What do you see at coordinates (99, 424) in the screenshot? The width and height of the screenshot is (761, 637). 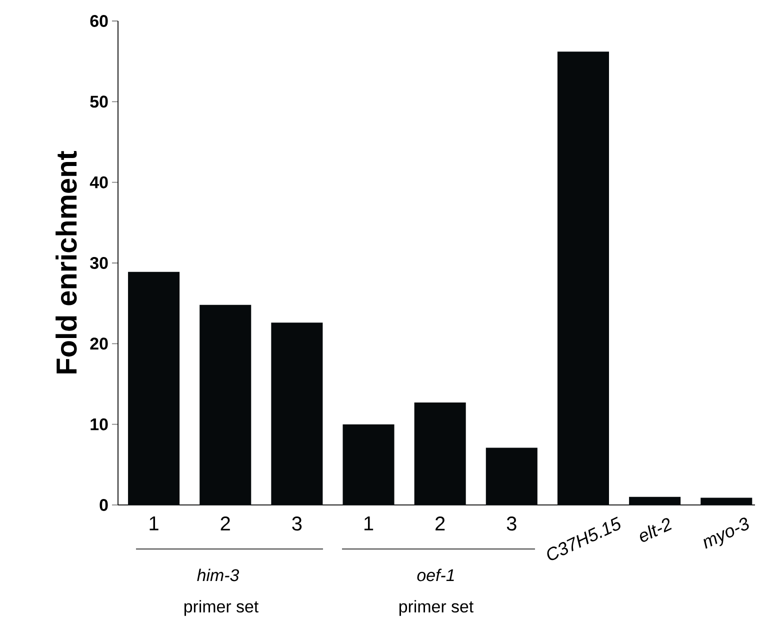 I see `y-tick-label: 10` at bounding box center [99, 424].